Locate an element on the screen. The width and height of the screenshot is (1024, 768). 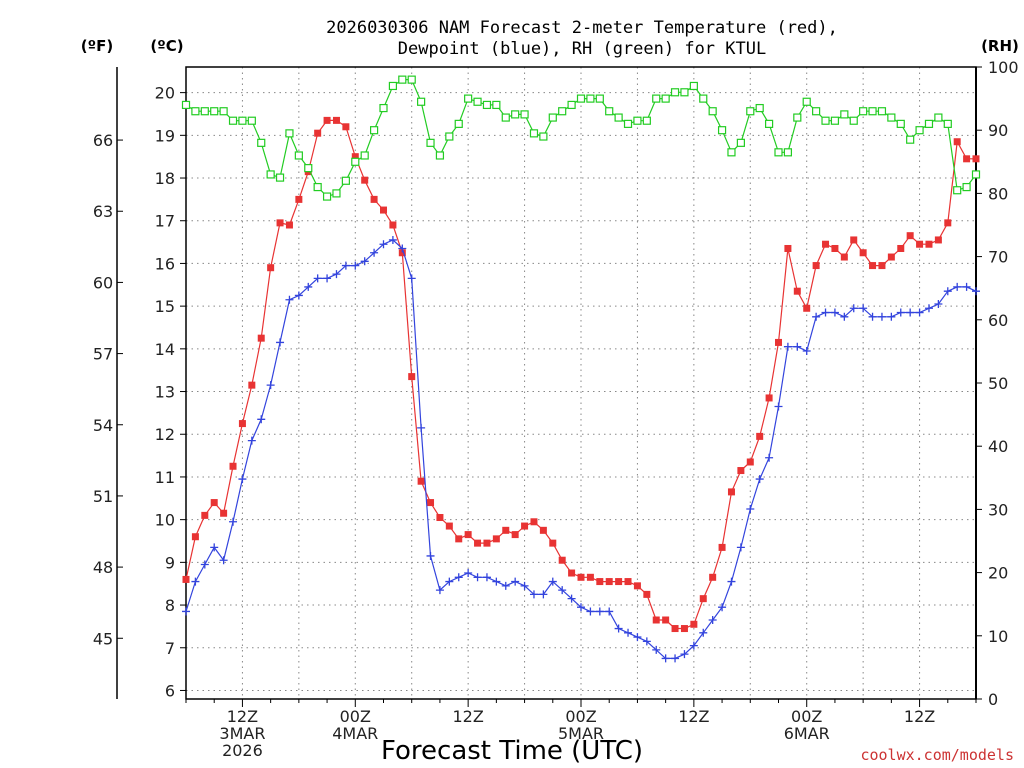
celsius-tick-label: 13 is located at coordinates (165, 392).